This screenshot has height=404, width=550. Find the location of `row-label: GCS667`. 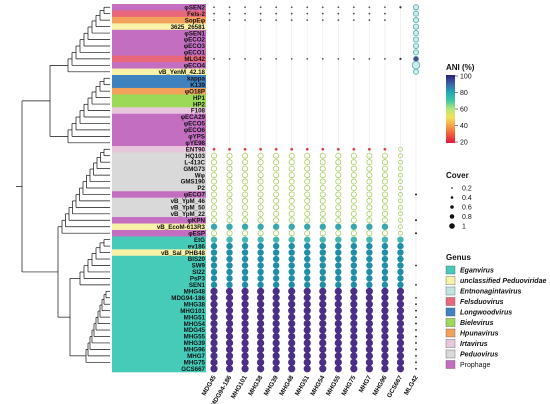

row-label: GCS667 is located at coordinates (193, 369).